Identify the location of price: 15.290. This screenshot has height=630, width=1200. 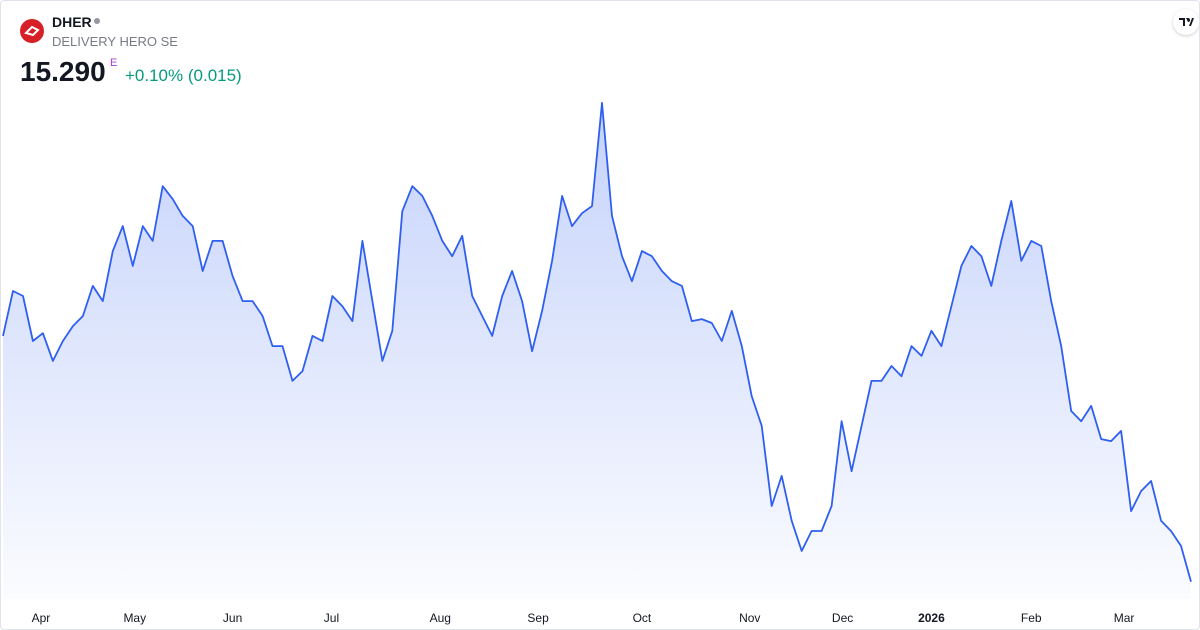
(63, 71).